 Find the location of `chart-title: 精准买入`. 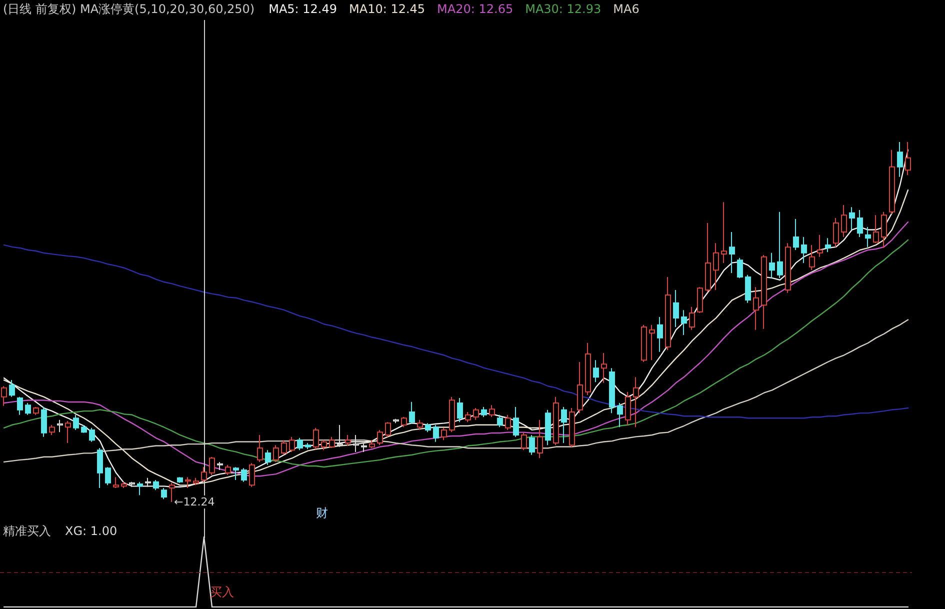

chart-title: 精准买入 is located at coordinates (27, 531).